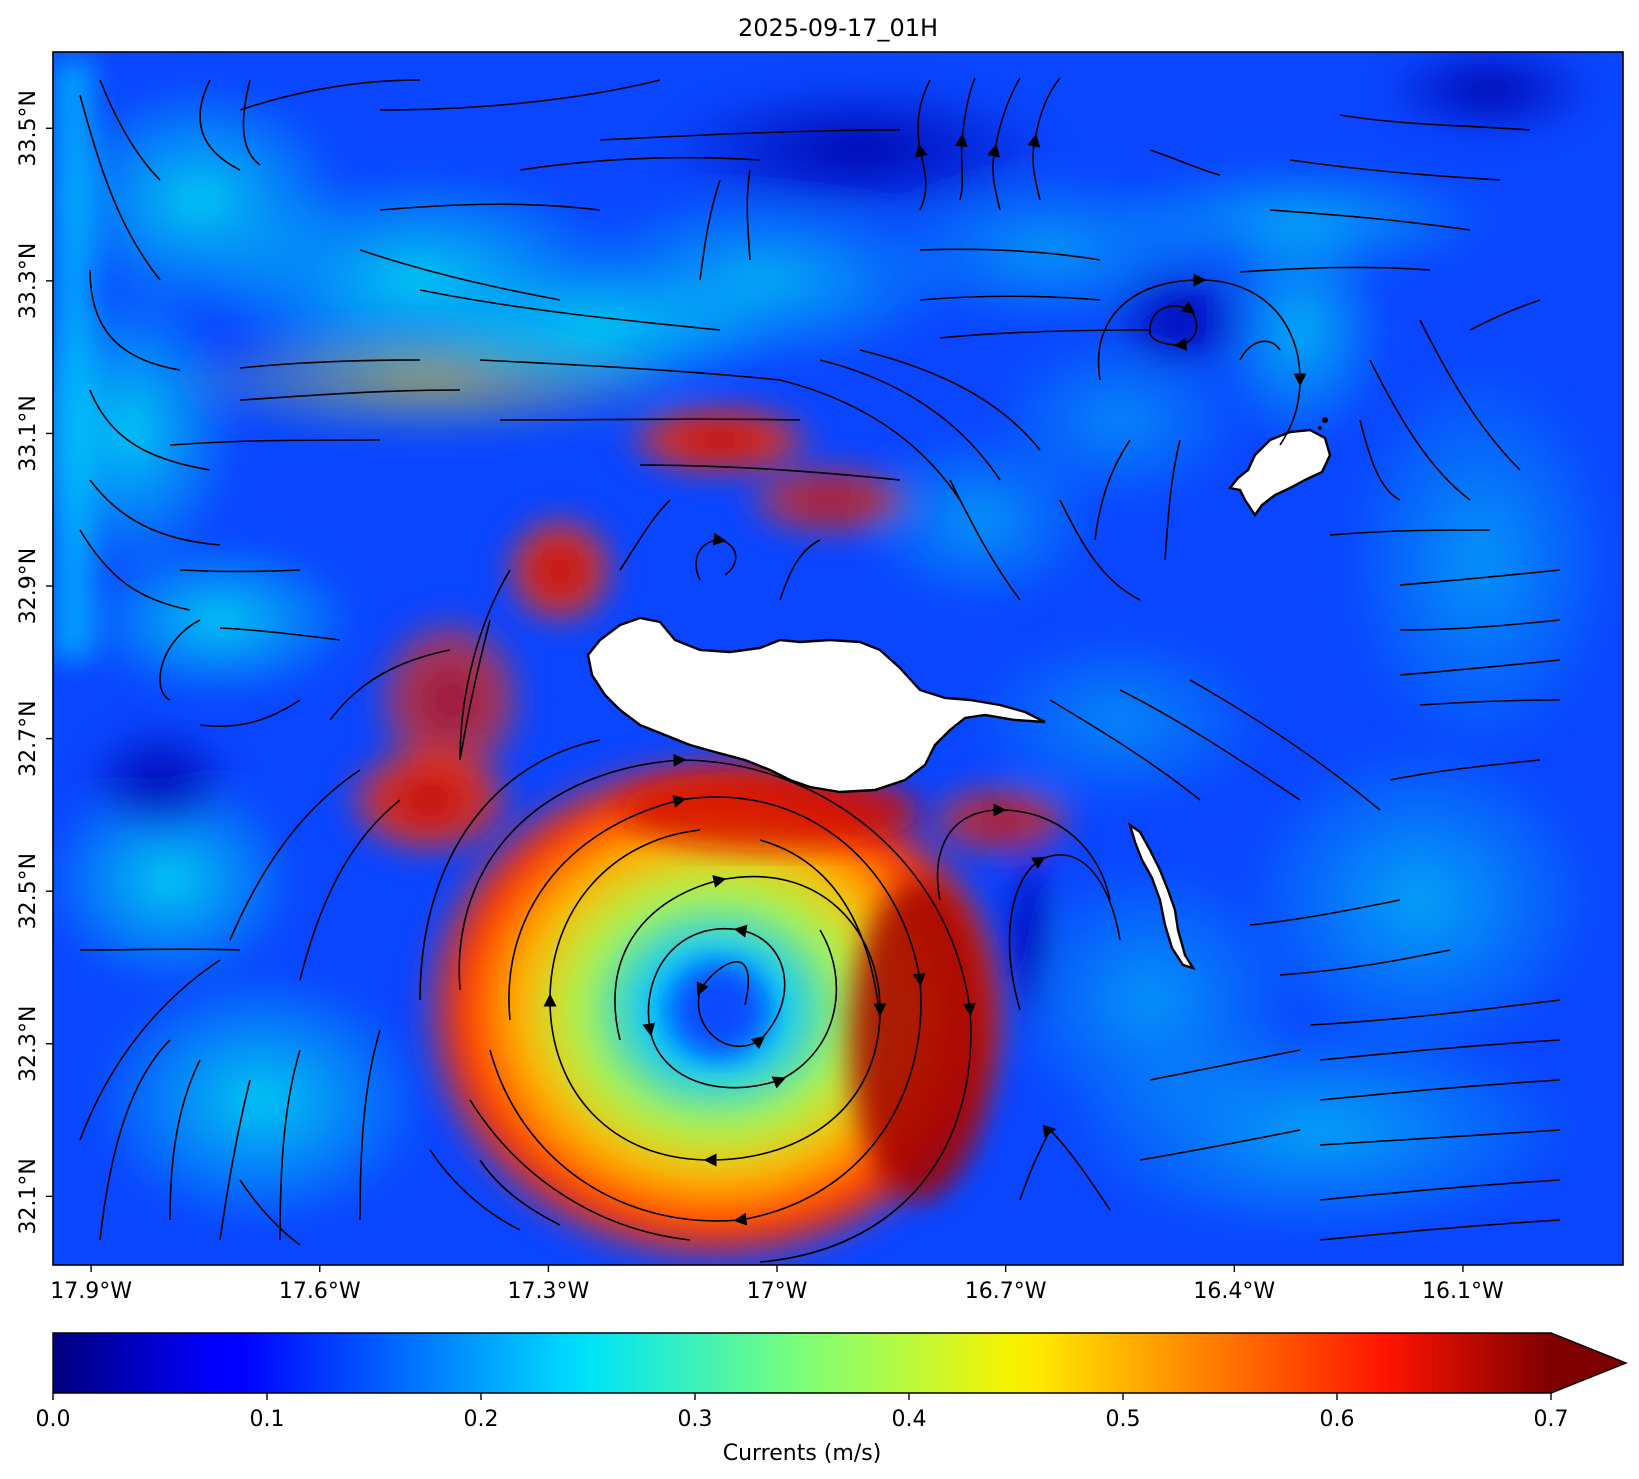 The width and height of the screenshot is (1639, 1479). I want to click on lon-tick-label: 16.7°W, so click(1006, 1291).